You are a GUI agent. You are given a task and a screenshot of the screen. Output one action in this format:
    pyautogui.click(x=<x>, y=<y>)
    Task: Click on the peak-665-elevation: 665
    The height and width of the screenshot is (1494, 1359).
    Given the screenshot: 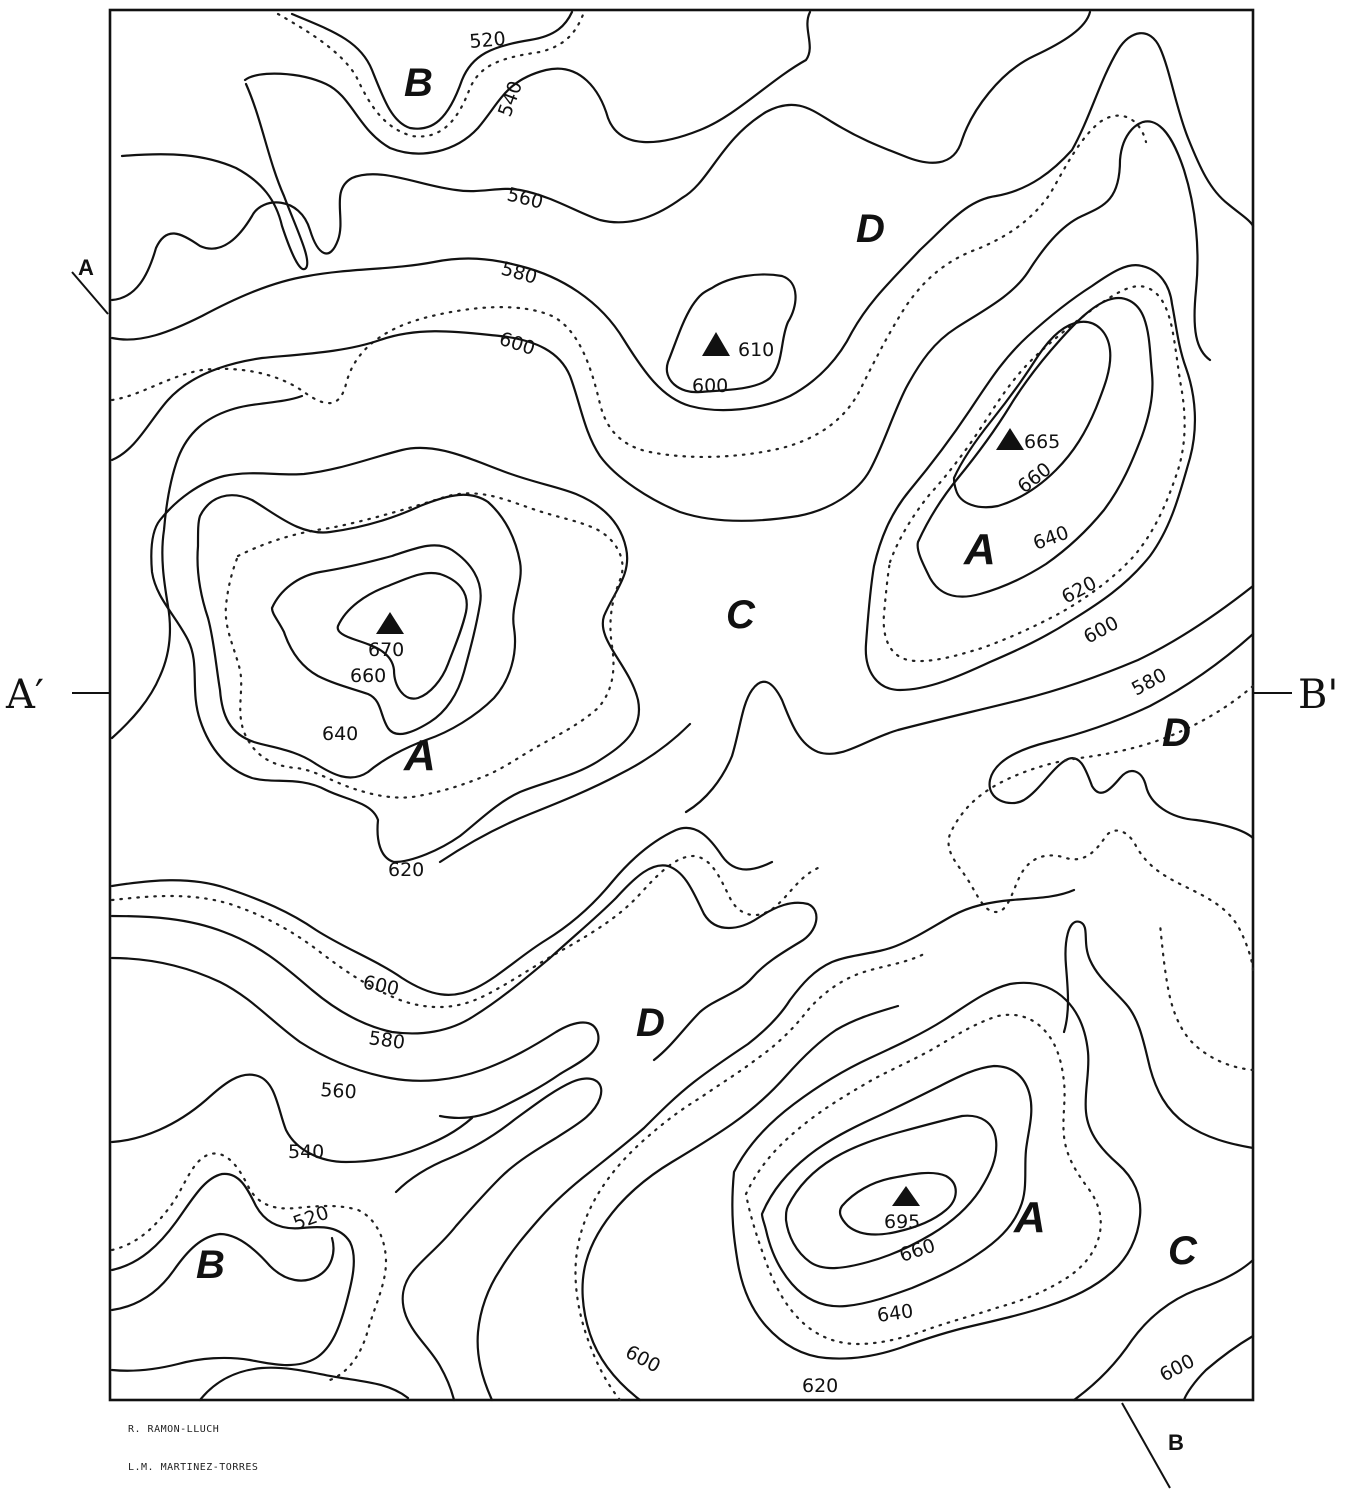 What is the action you would take?
    pyautogui.click(x=1042, y=442)
    